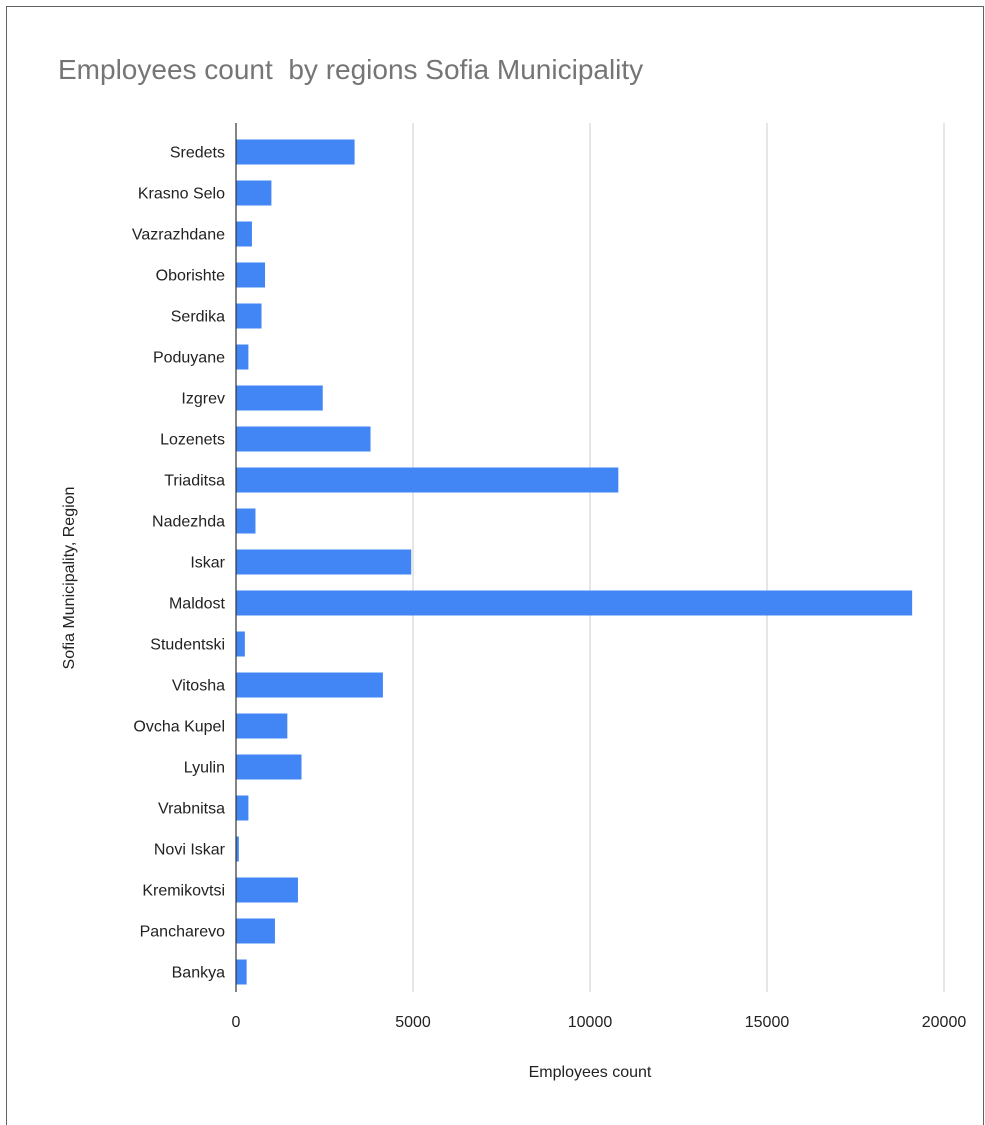 Image resolution: width=985 pixels, height=1125 pixels. What do you see at coordinates (767, 1022) in the screenshot?
I see `x-tick-label: 15000` at bounding box center [767, 1022].